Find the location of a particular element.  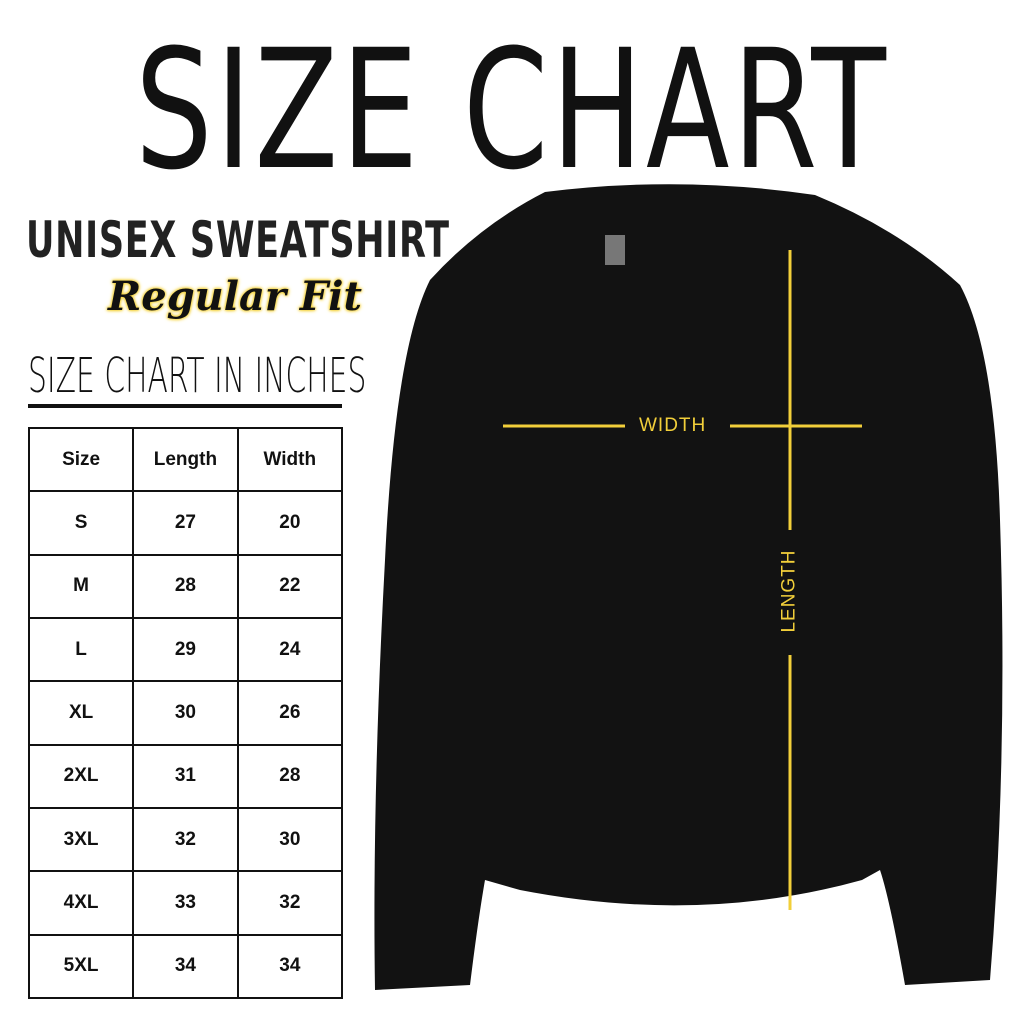

table-cell: 5XL is located at coordinates (81, 966).